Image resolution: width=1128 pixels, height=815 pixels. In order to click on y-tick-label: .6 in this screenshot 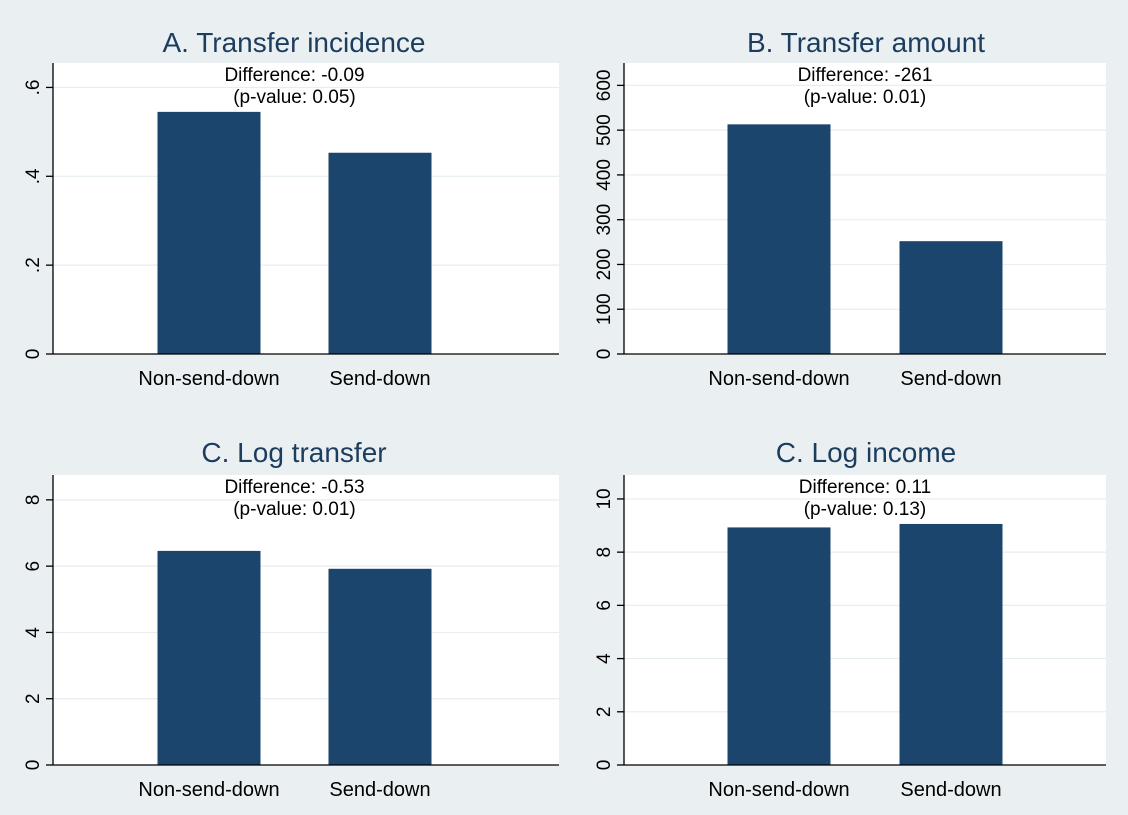, I will do `click(33, 88)`.